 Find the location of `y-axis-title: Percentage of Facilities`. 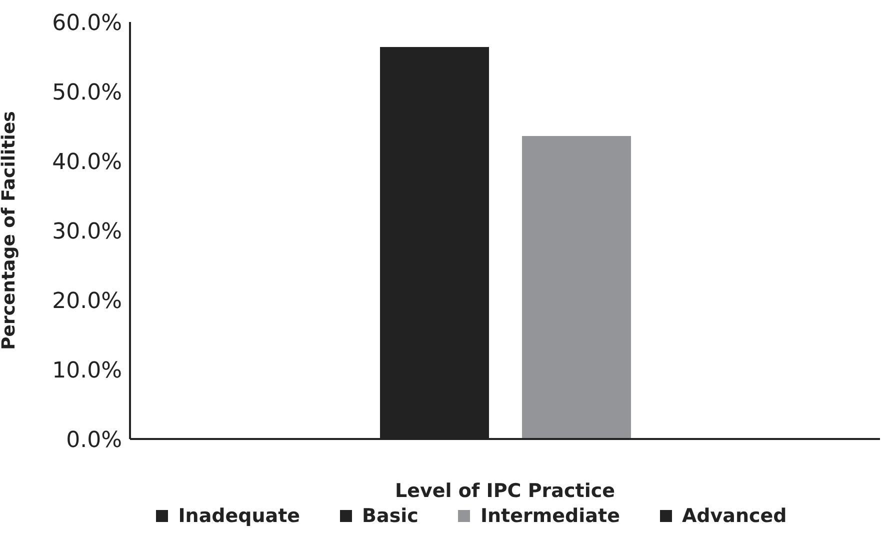

y-axis-title: Percentage of Facilities is located at coordinates (10, 230).